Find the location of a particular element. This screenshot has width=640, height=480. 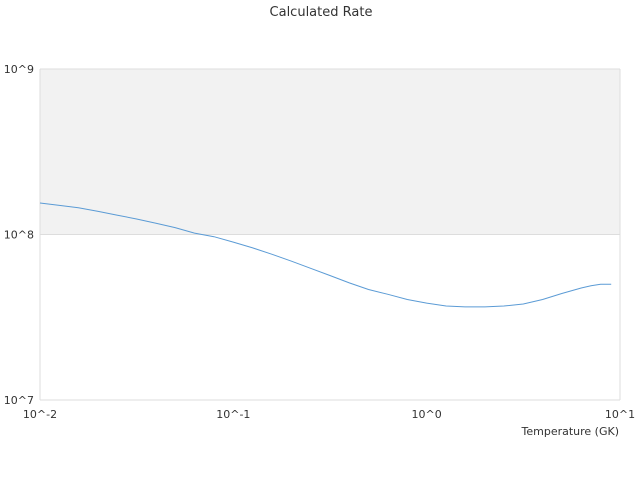

x-tick-label: 10^1 is located at coordinates (620, 414).